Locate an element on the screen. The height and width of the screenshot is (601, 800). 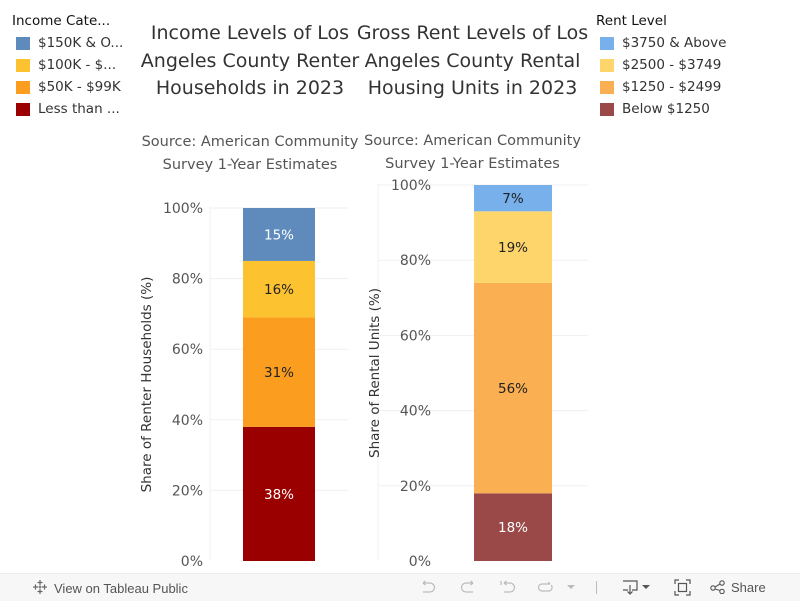
income-data-label: 16% is located at coordinates (279, 290).